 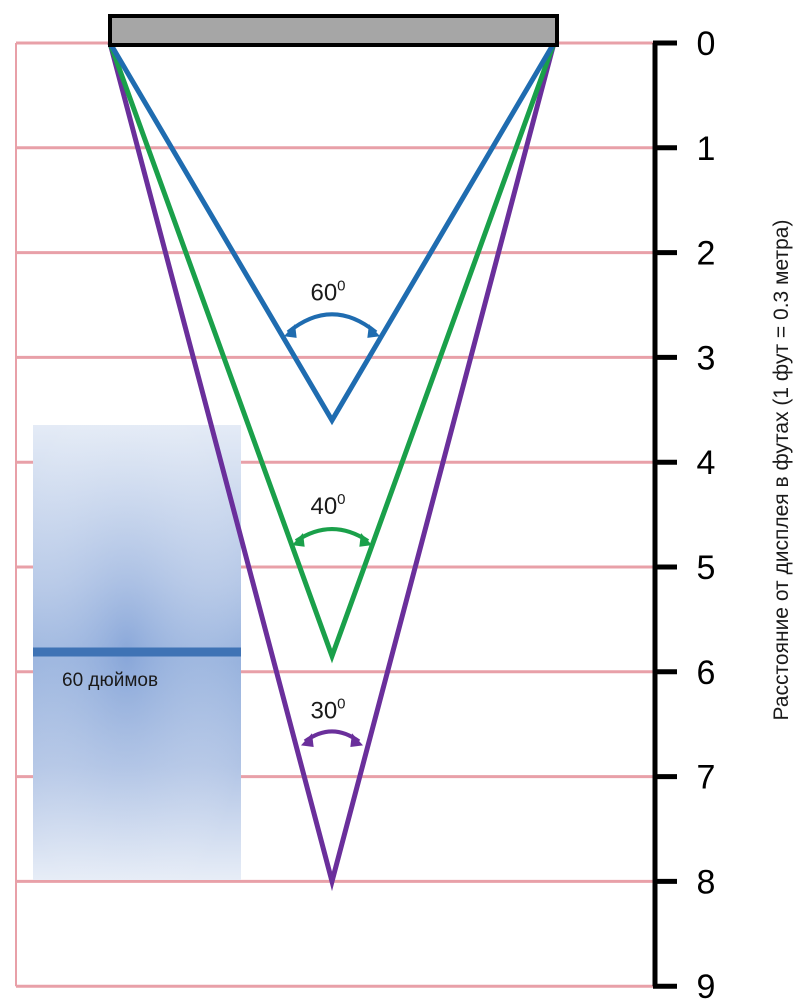 I want to click on axis-tick-label-9: 9, so click(x=706, y=983).